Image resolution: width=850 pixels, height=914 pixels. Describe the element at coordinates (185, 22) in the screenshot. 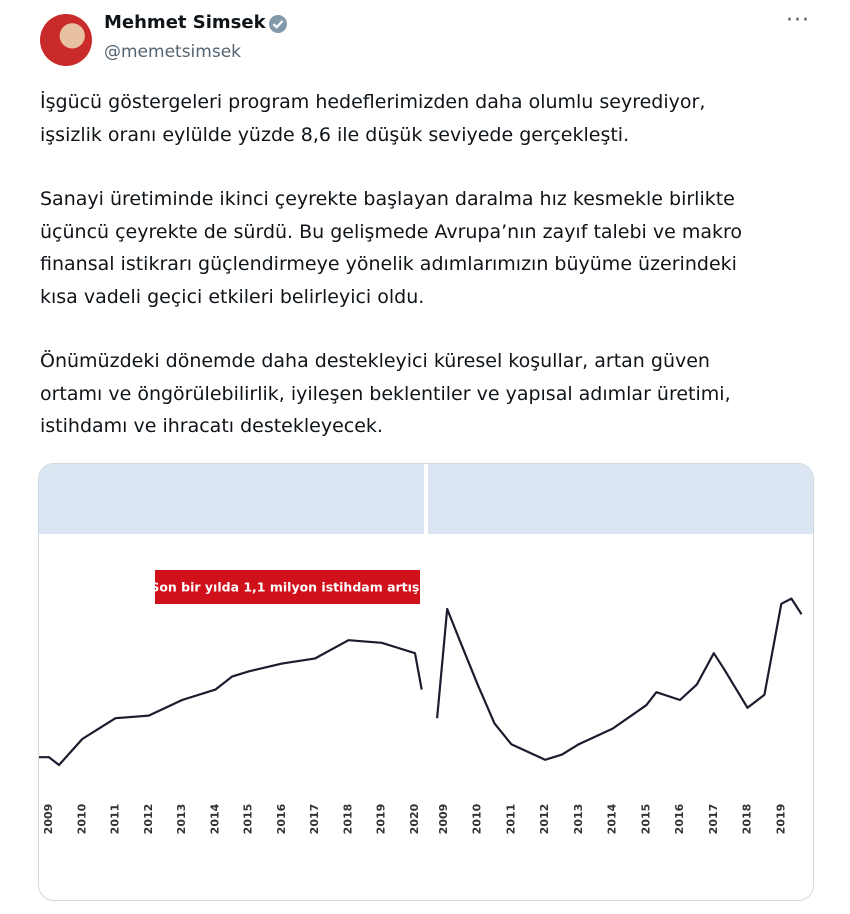

I see `user-name: Mehmet Simsek` at that location.